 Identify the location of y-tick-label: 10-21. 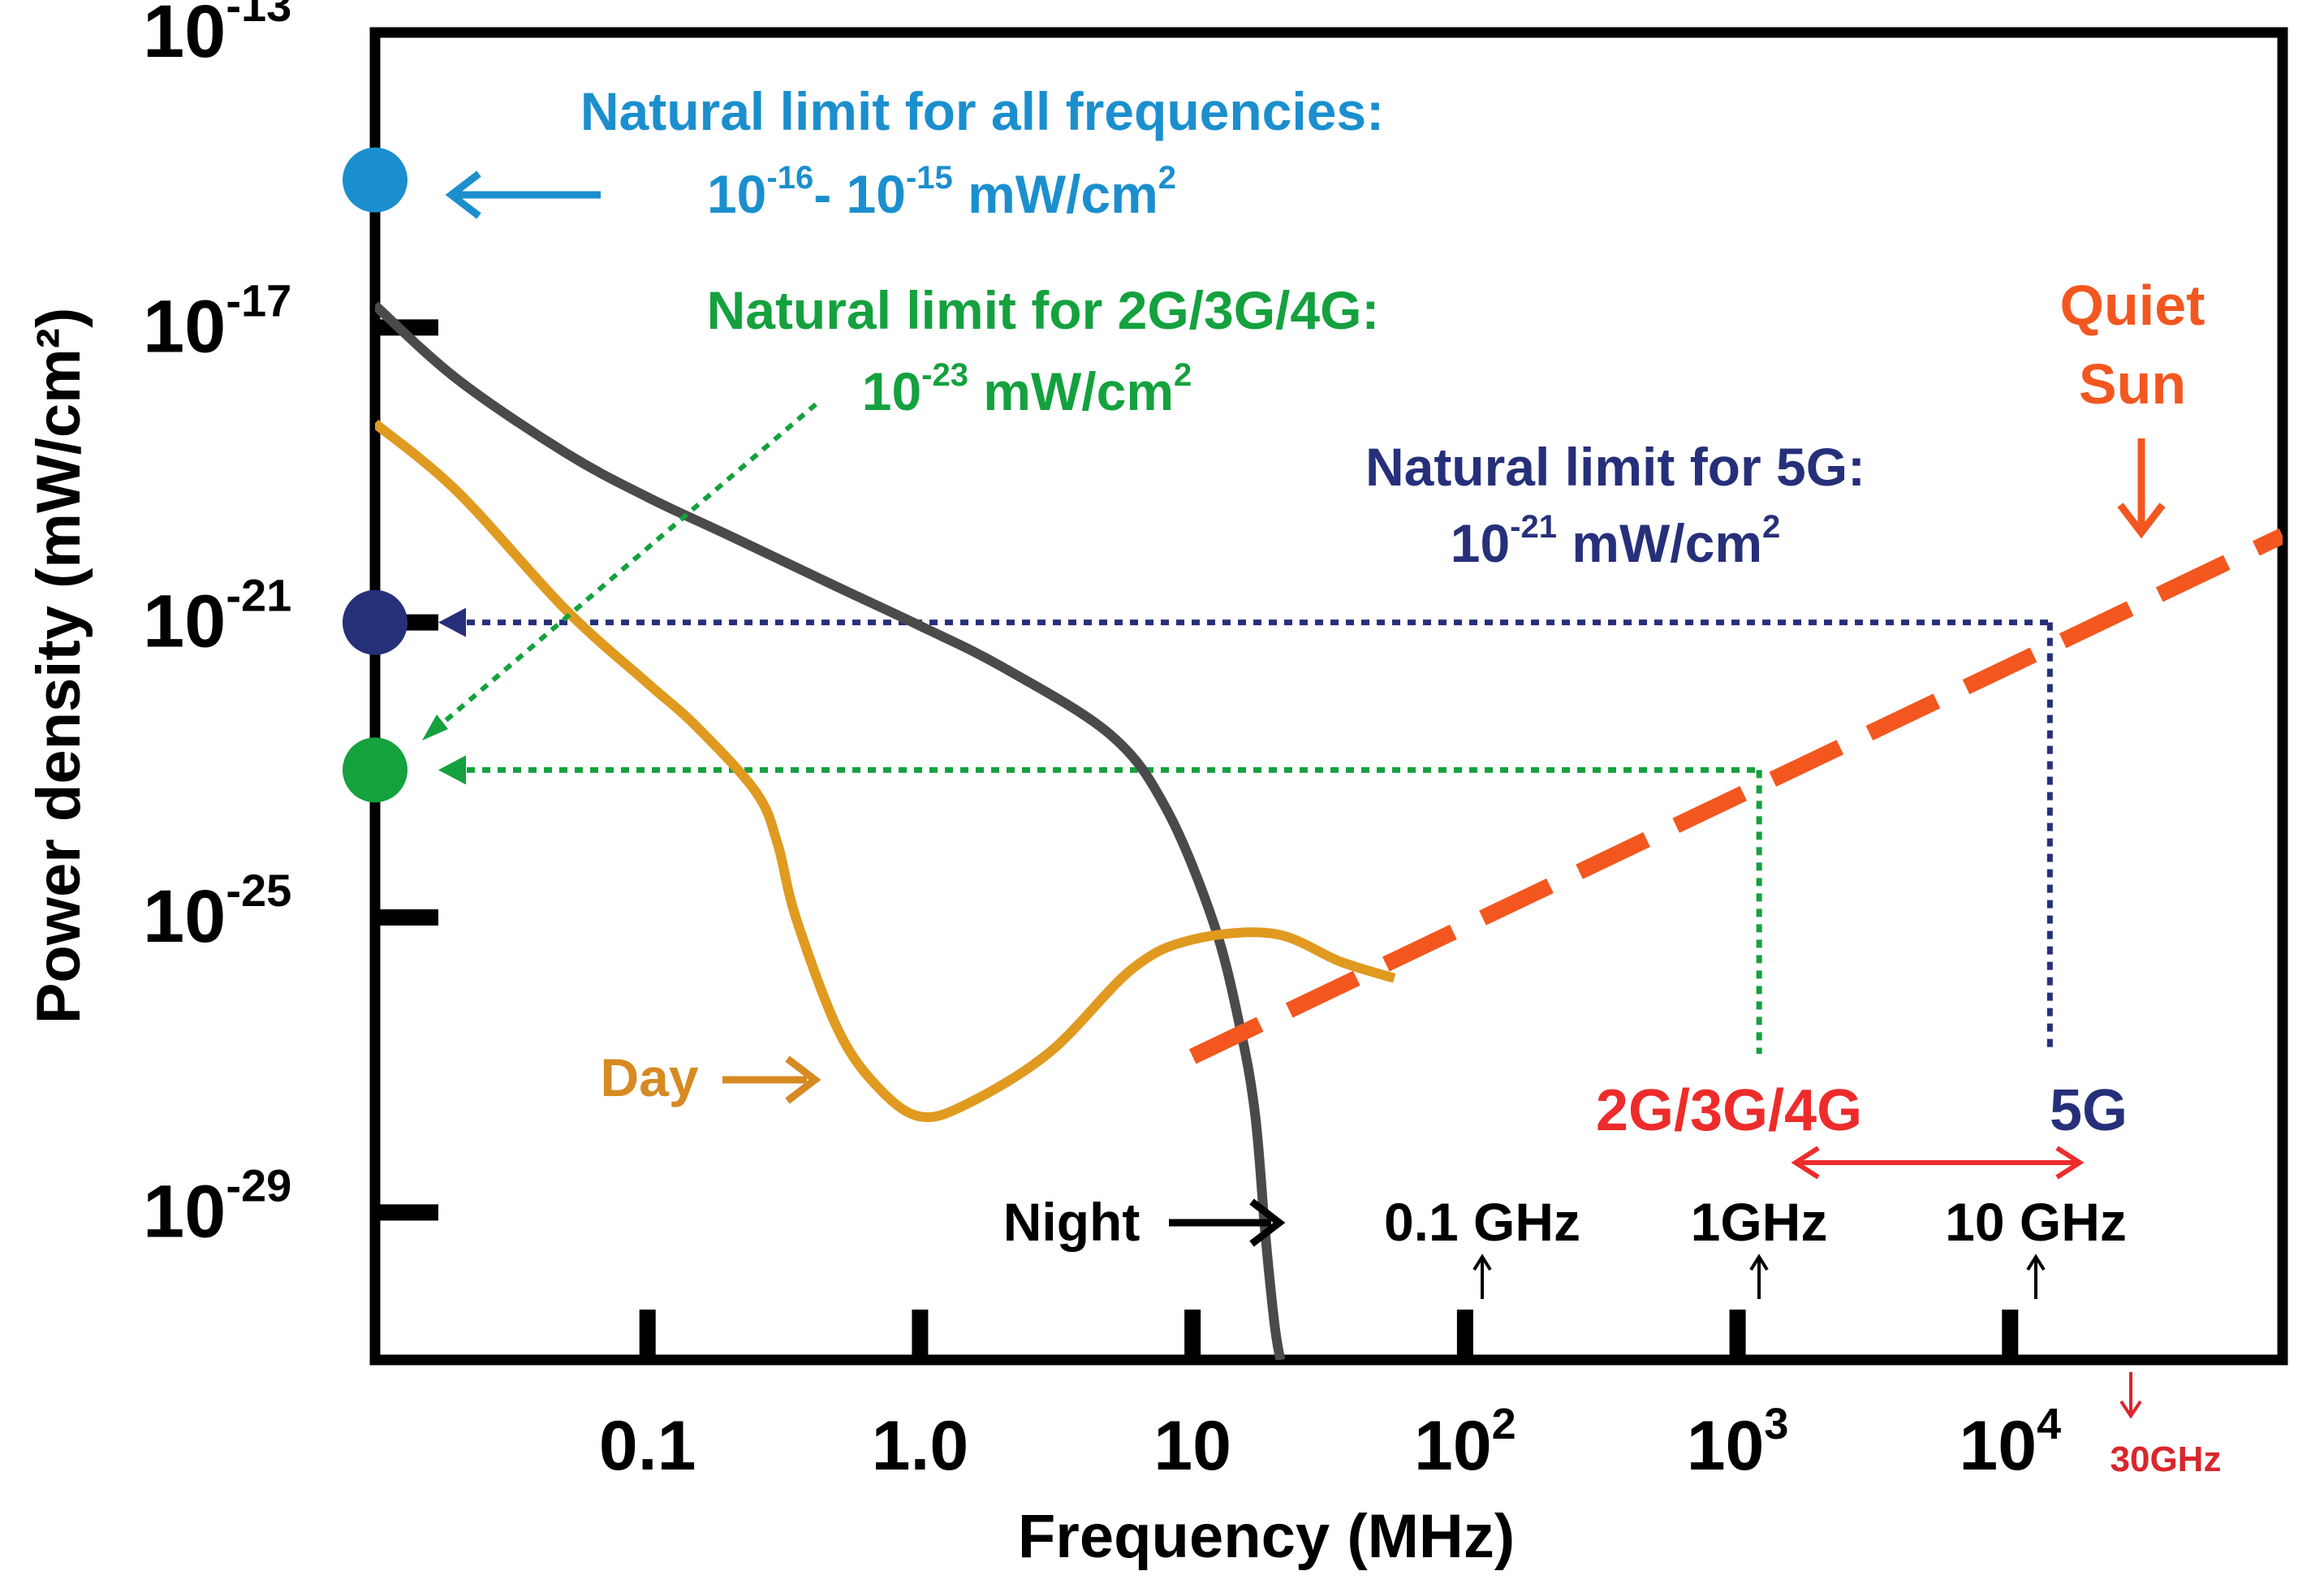
(217, 616).